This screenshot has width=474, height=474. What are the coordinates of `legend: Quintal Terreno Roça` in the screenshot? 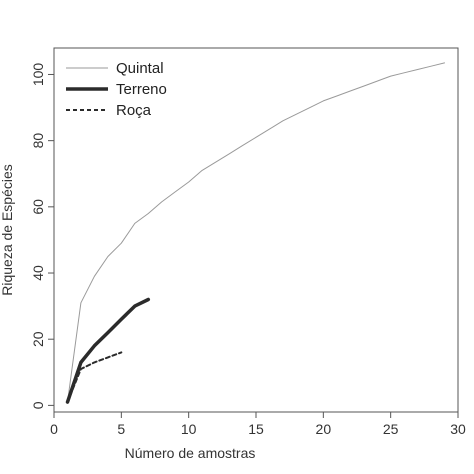 It's located at (116, 89).